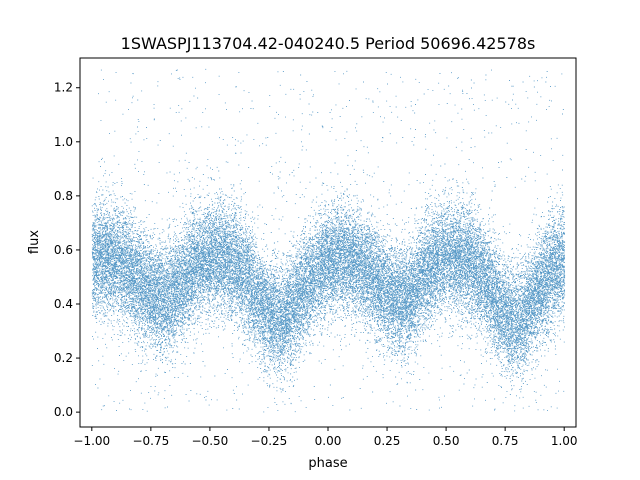  Describe the element at coordinates (63, 88) in the screenshot. I see `y-tick-label: 1.2` at that location.